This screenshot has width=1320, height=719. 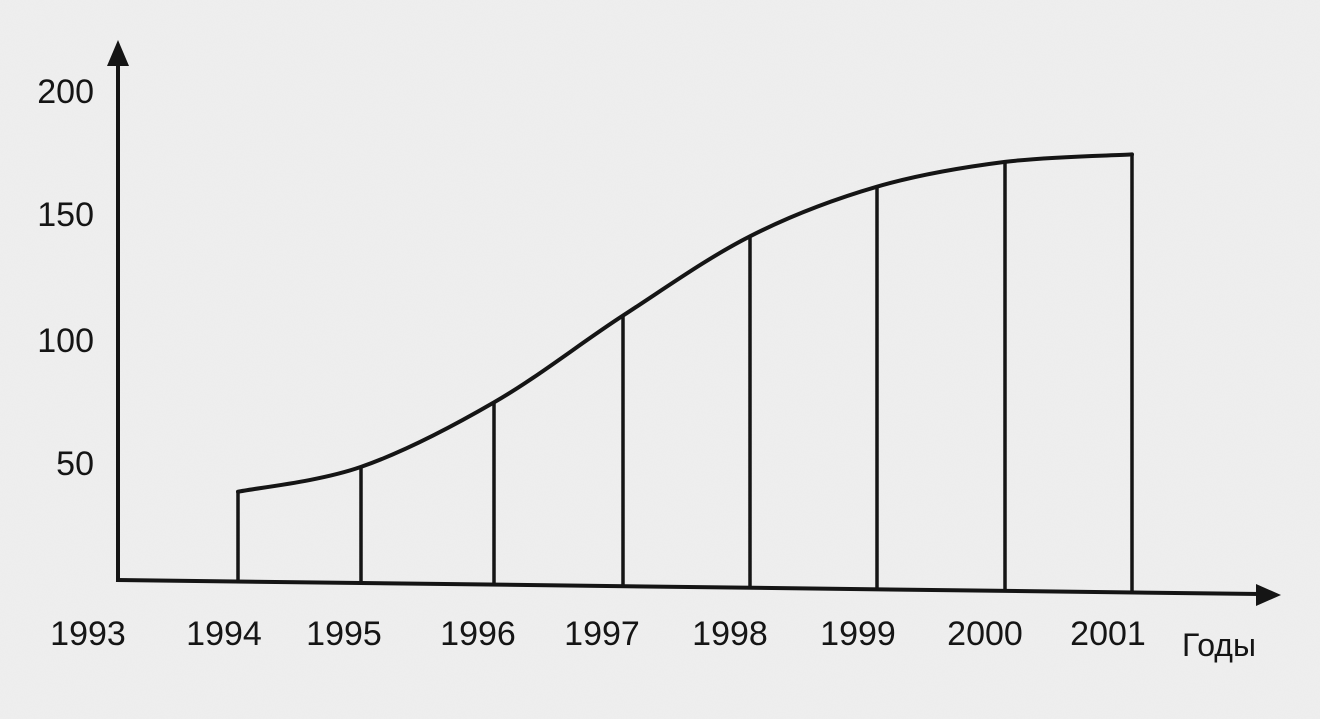 I want to click on x-tick-label: 1998, so click(x=730, y=634).